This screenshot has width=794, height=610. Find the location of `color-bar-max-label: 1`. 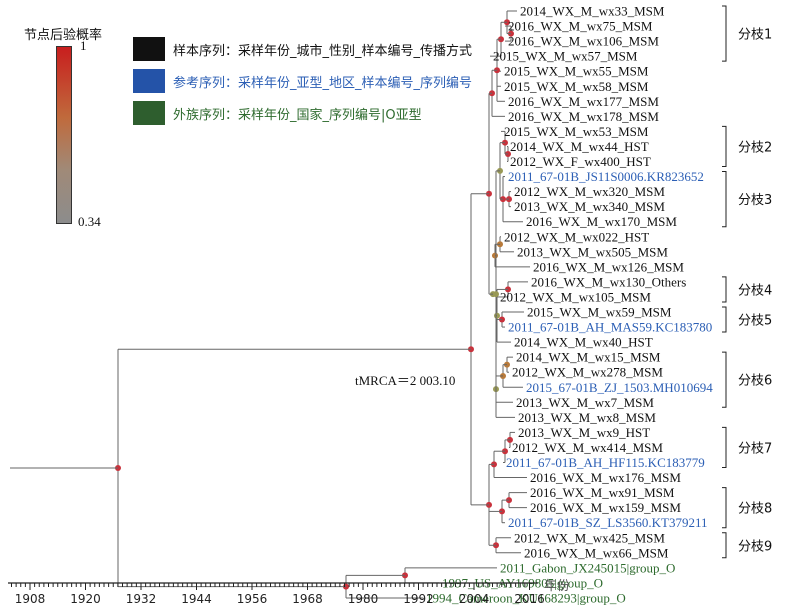

color-bar-max-label: 1 is located at coordinates (83, 45).